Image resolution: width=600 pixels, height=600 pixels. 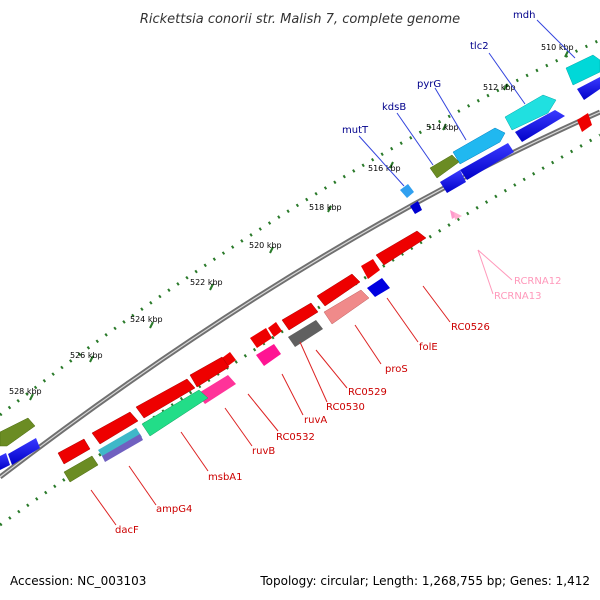 What do you see at coordinates (378, 287) in the screenshot?
I see `gene-folE` at bounding box center [378, 287].